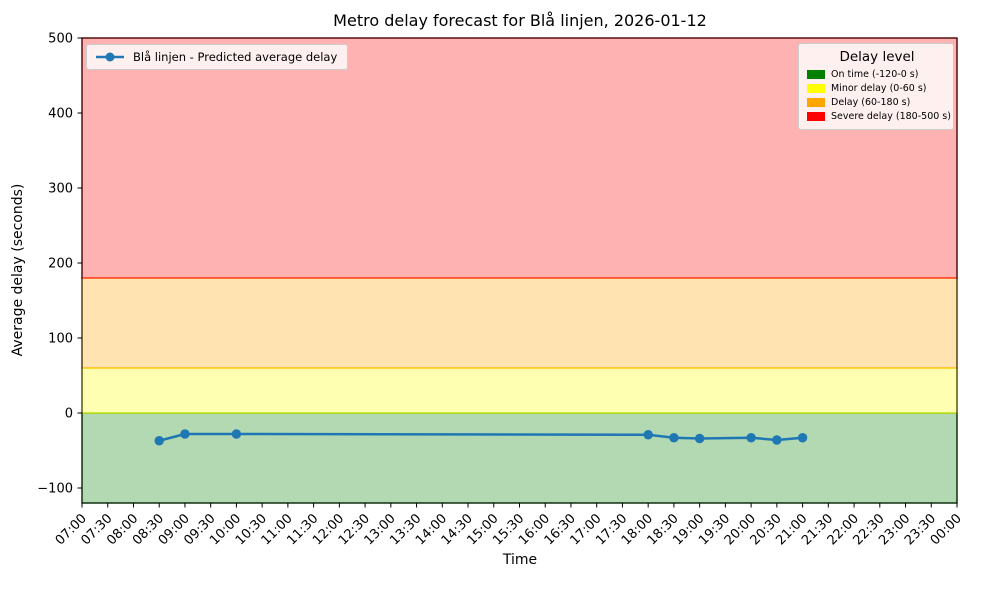  Describe the element at coordinates (877, 57) in the screenshot. I see `legend-delay-level-title: Delay level` at that location.